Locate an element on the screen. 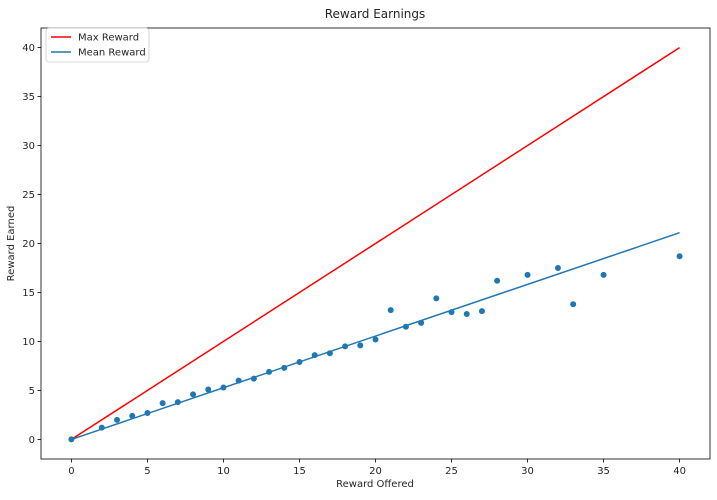 The height and width of the screenshot is (500, 717). x-tick-label: 35 is located at coordinates (603, 471).